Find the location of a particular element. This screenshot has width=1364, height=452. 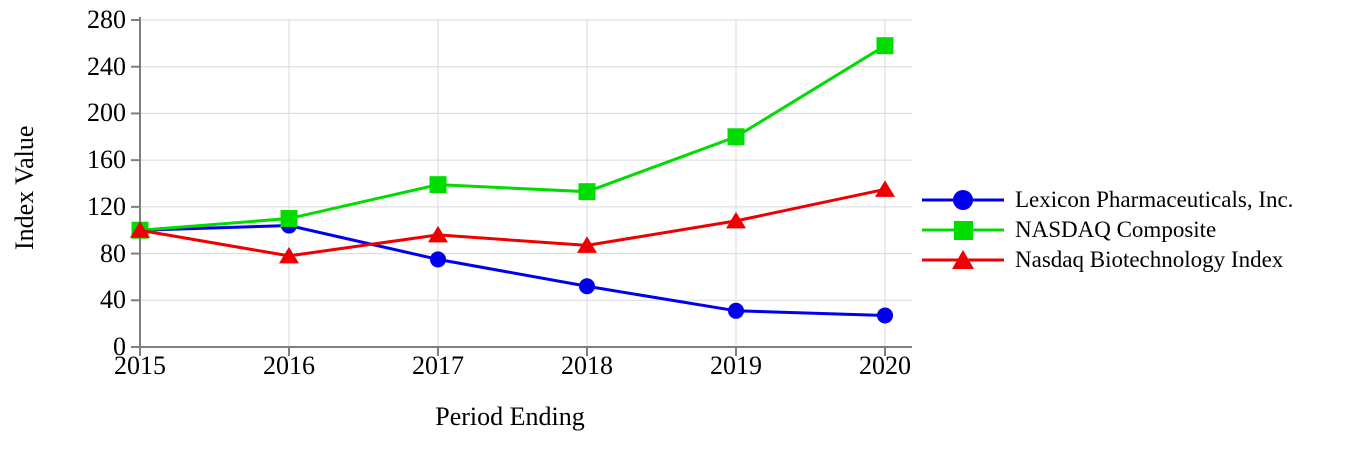

y-tick-label: 160 is located at coordinates (106, 160).